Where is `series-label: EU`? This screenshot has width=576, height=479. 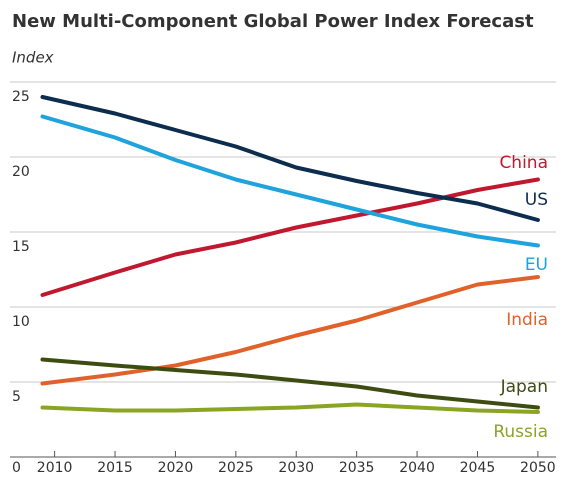 series-label: EU is located at coordinates (536, 265).